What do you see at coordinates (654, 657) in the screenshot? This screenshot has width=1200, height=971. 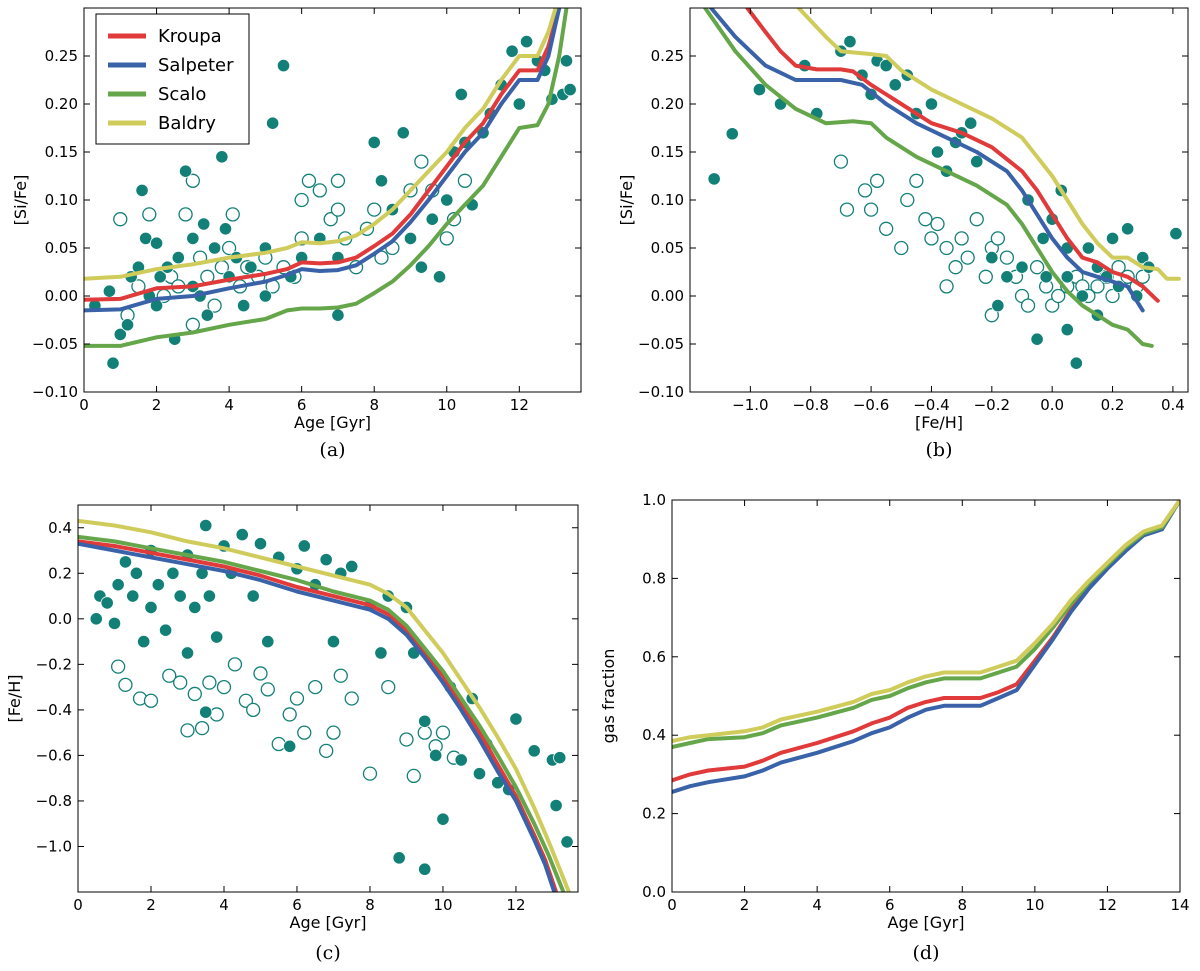 I see `y-tick-label: 0.6` at bounding box center [654, 657].